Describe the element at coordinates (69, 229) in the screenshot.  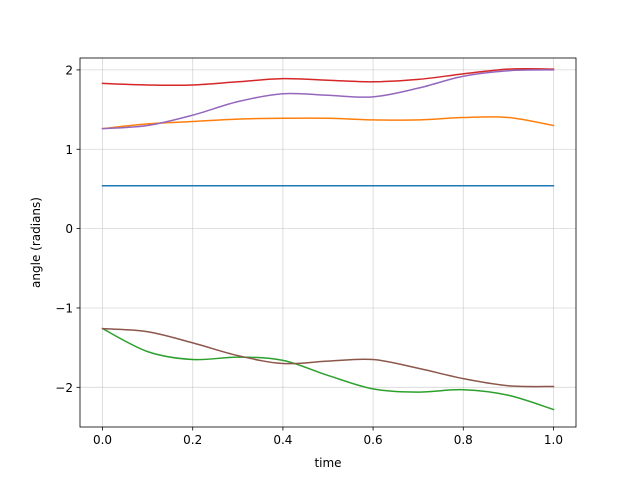
I see `y-tick-label: 0` at that location.